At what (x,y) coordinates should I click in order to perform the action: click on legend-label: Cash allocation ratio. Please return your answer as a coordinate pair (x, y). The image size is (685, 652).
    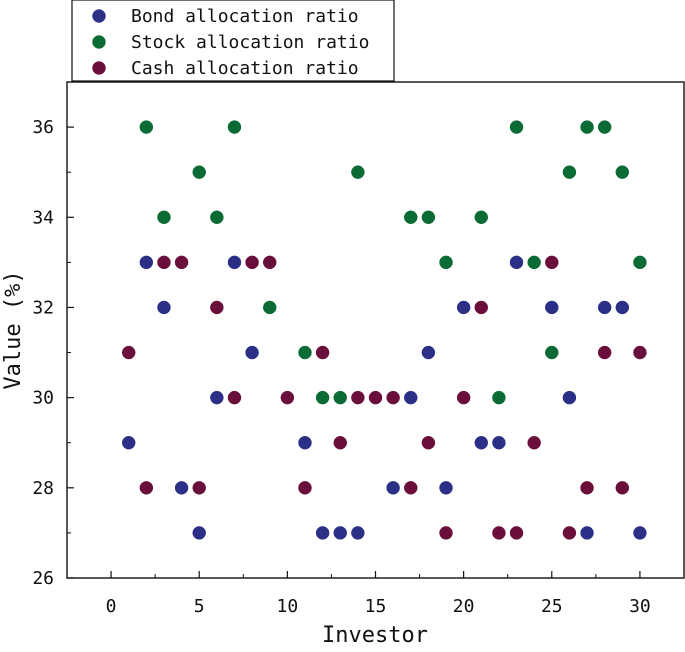
    Looking at the image, I should click on (245, 68).